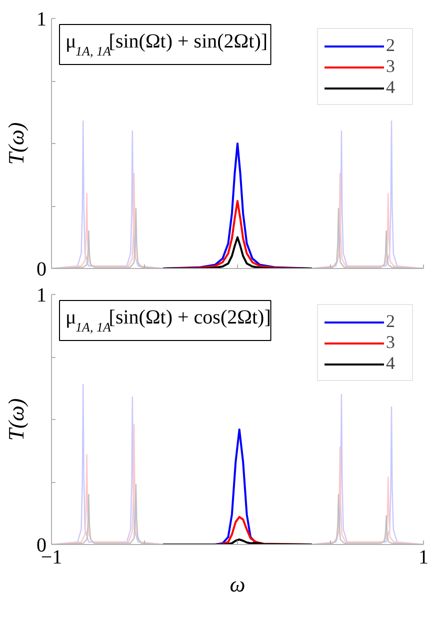  Describe the element at coordinates (237, 252) in the screenshot. I see `line-series` at that location.